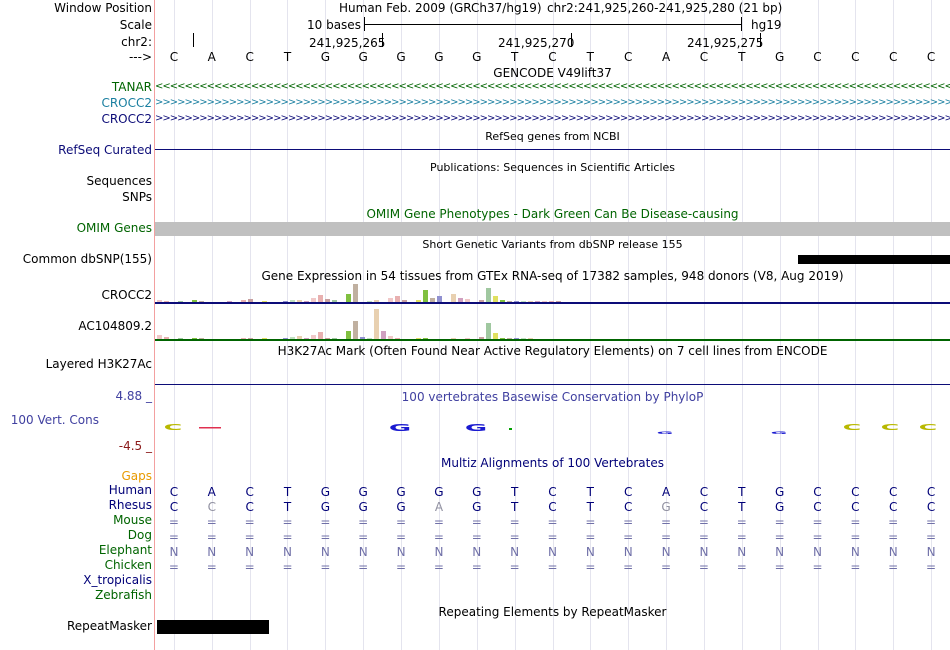 This screenshot has width=950, height=650. I want to click on track-label-gtex-ac104809: AC104809.2, so click(115, 326).